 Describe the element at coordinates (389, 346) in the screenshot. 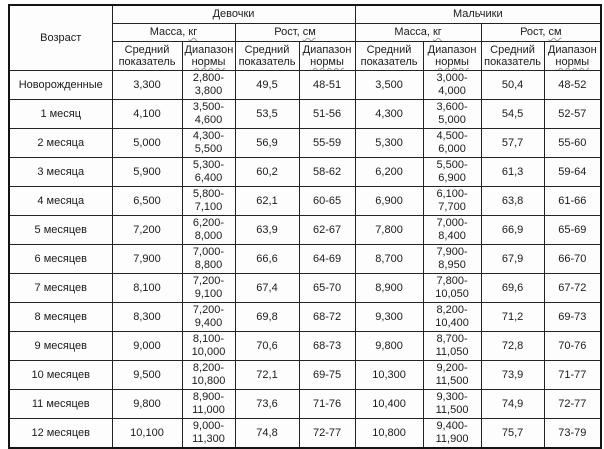

I see `cell-bm-avg: 9,800` at that location.